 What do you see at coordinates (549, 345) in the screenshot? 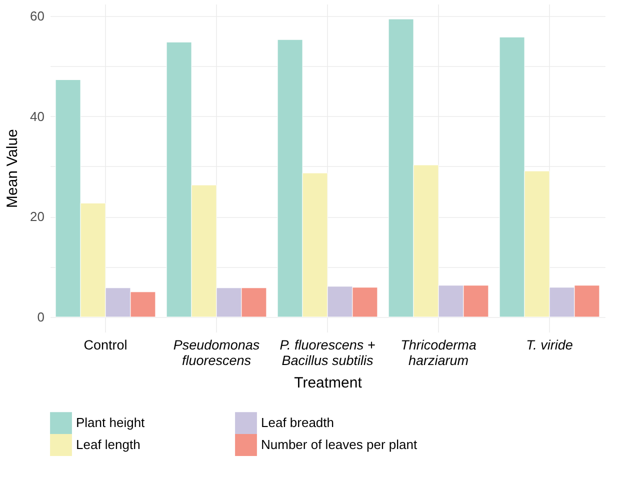
I see `x-tick-label: T. viride` at bounding box center [549, 345].